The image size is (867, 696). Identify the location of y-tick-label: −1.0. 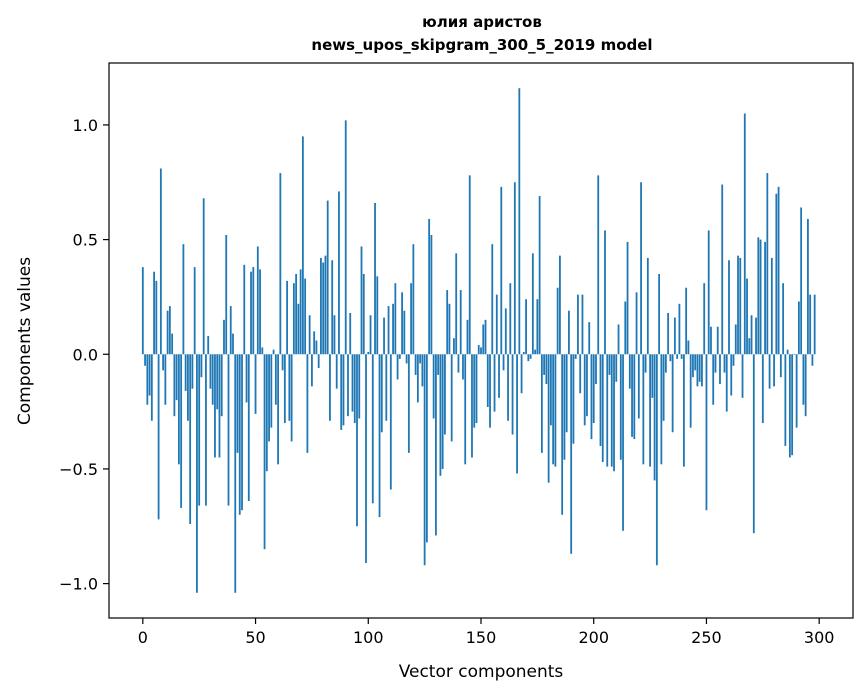
(78, 584).